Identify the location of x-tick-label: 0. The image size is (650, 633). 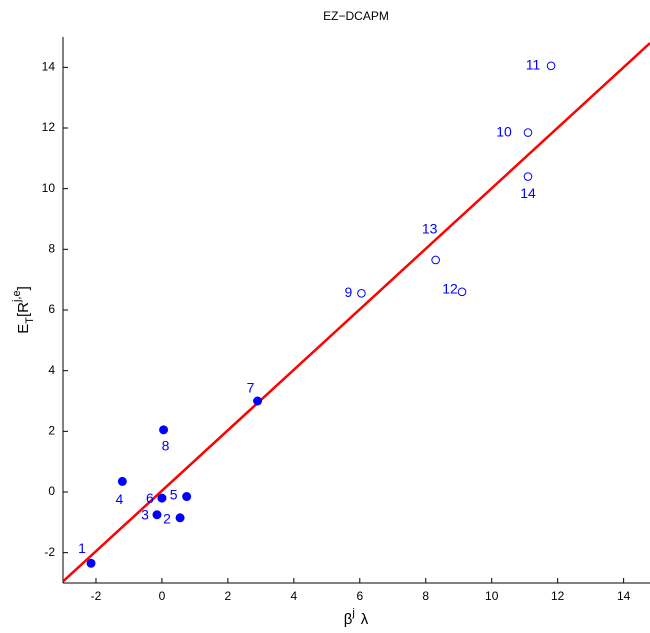
(162, 596).